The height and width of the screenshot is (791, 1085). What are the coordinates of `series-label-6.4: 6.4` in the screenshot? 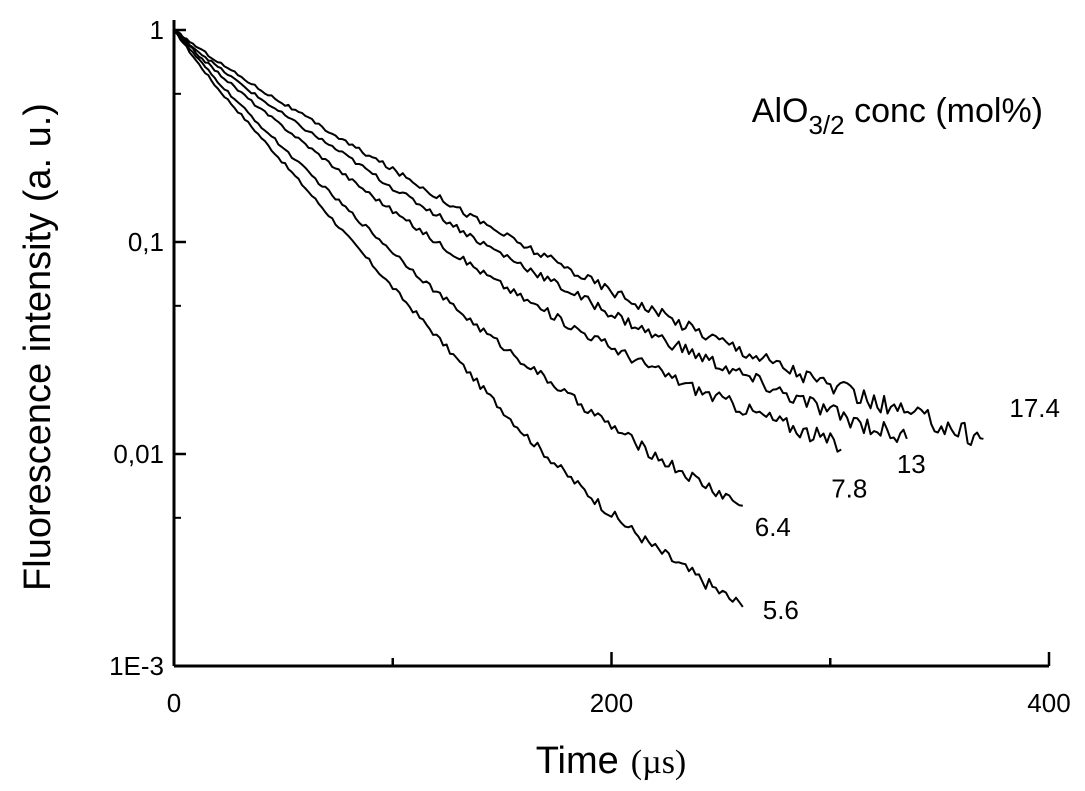 It's located at (773, 527).